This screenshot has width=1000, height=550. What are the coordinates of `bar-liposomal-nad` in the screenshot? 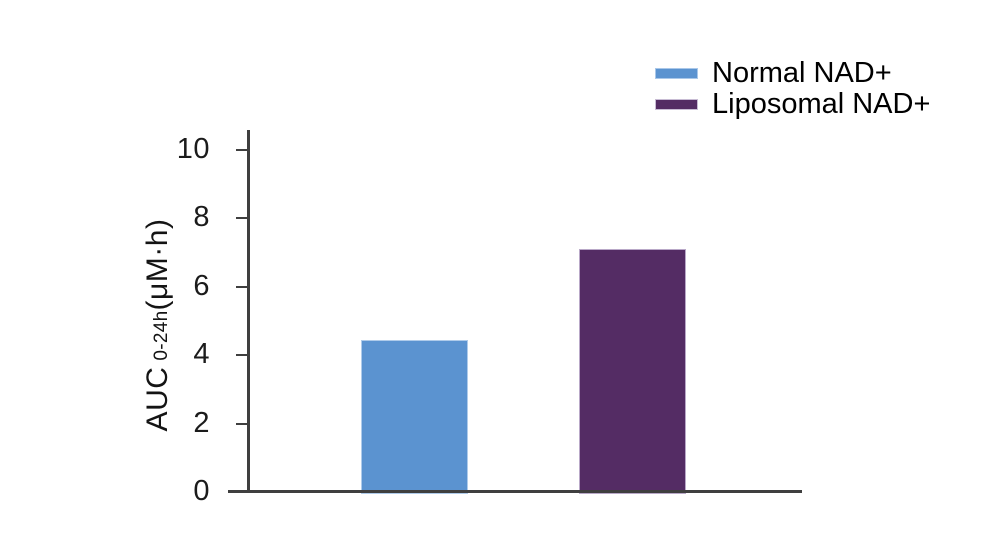 It's located at (632, 371).